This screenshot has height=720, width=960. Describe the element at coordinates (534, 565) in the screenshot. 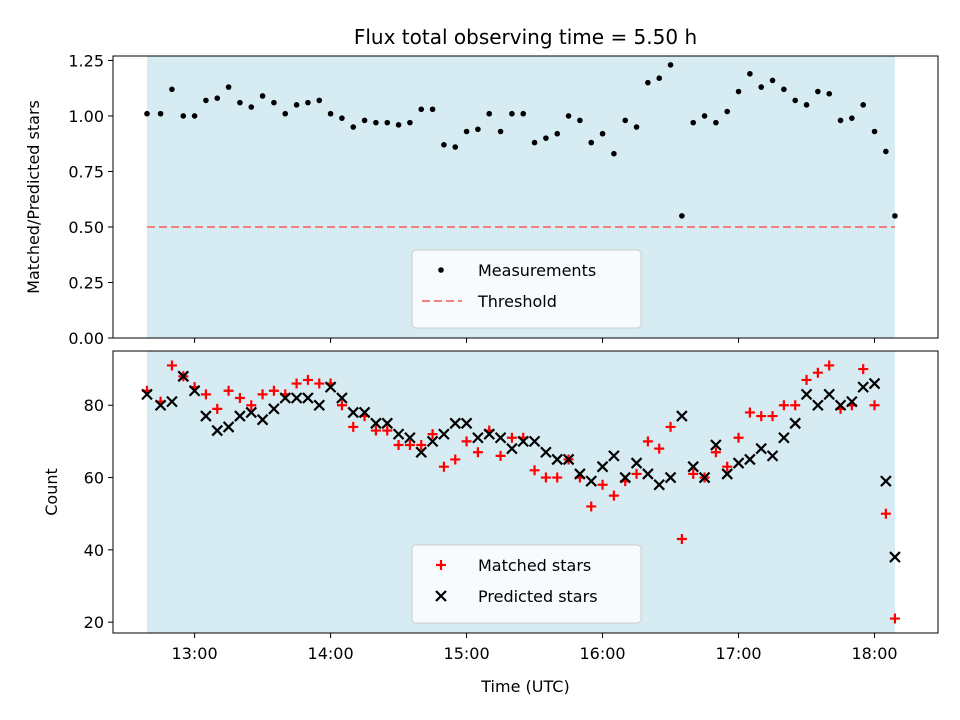

I see `legend-label: Matched stars` at that location.